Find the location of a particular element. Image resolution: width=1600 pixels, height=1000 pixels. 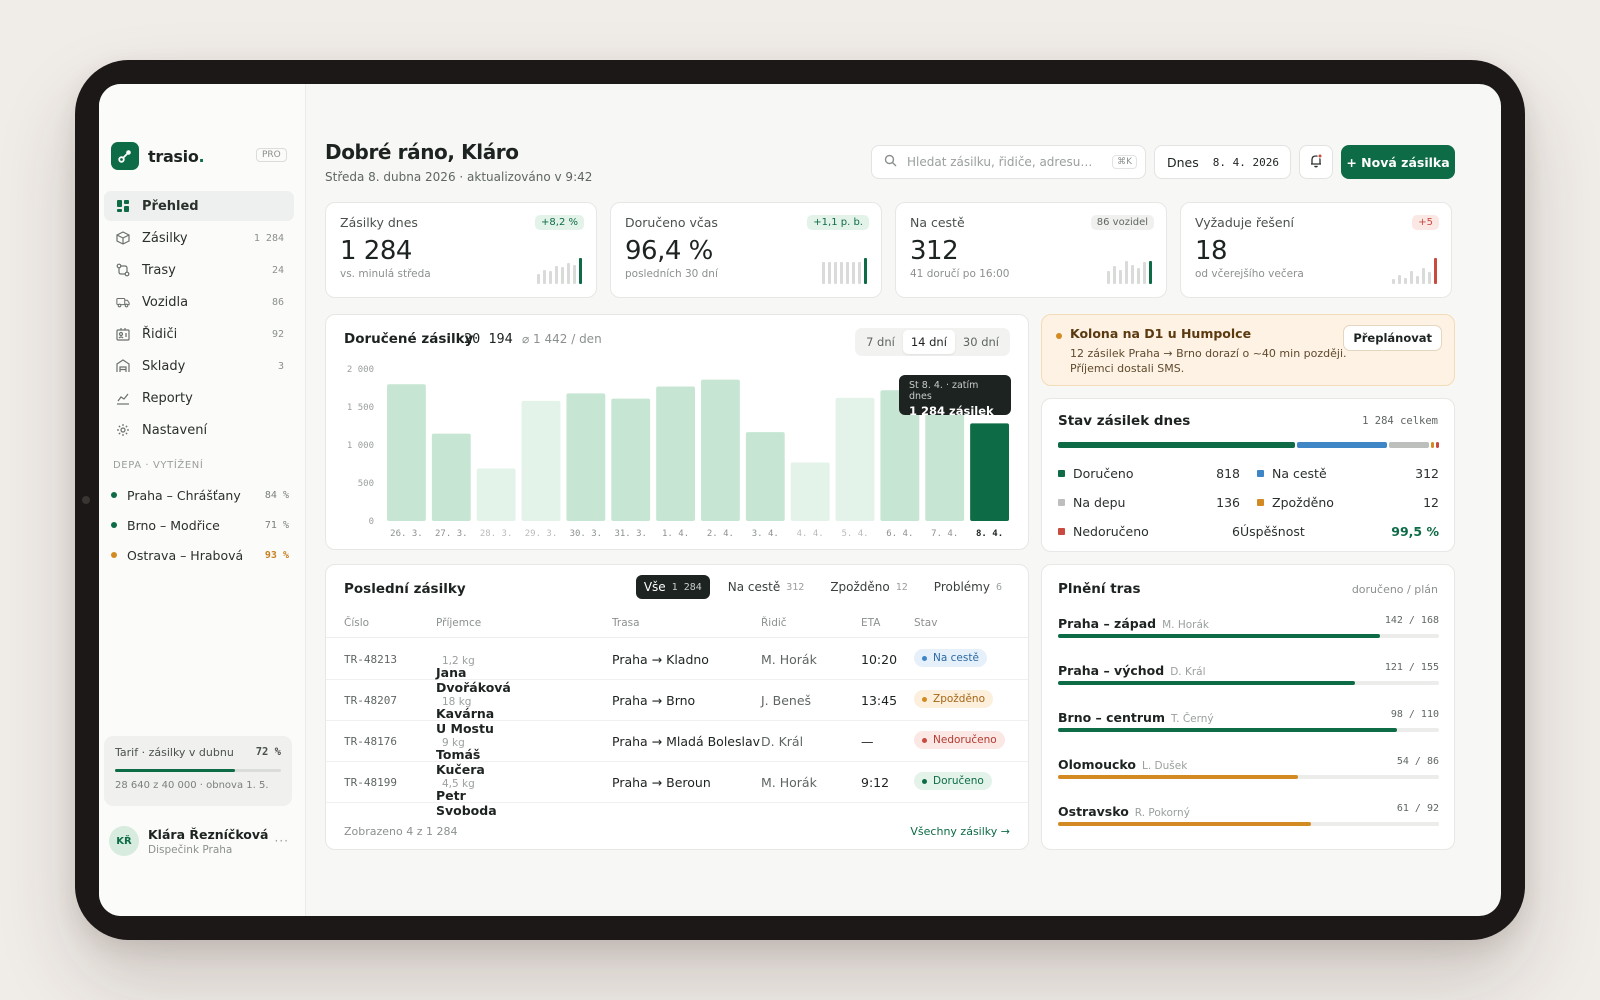

bell-icon is located at coordinates (1316, 162).